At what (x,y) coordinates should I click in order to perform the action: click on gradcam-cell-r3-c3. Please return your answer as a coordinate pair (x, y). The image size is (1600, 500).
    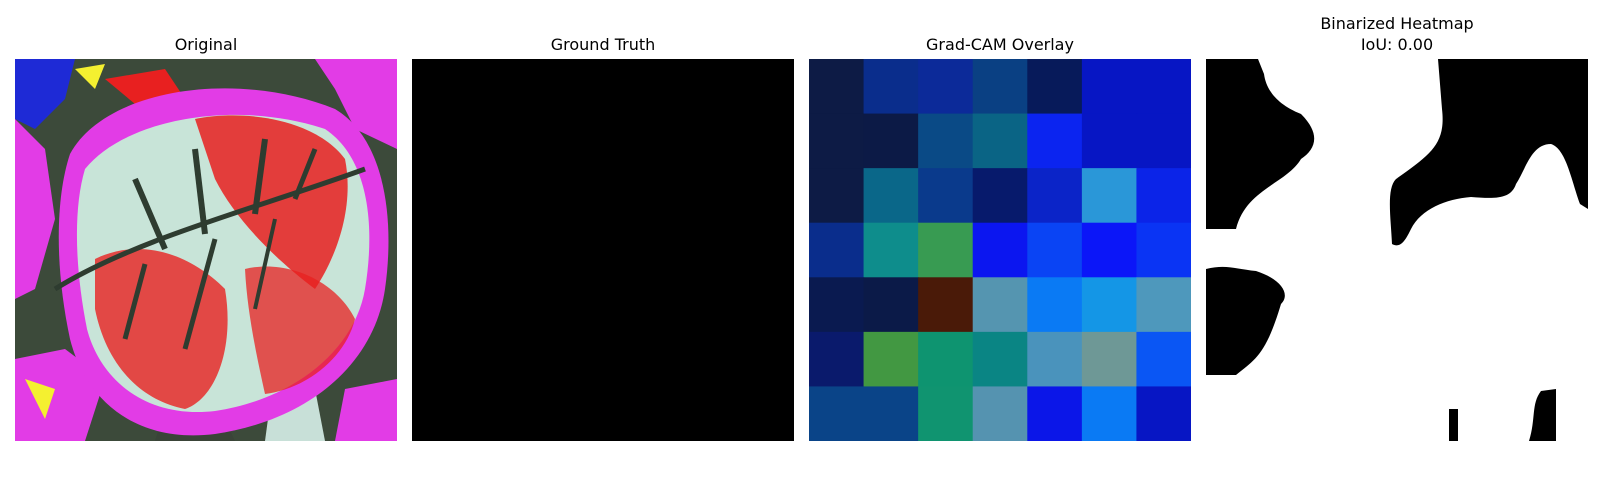
    Looking at the image, I should click on (1000, 250).